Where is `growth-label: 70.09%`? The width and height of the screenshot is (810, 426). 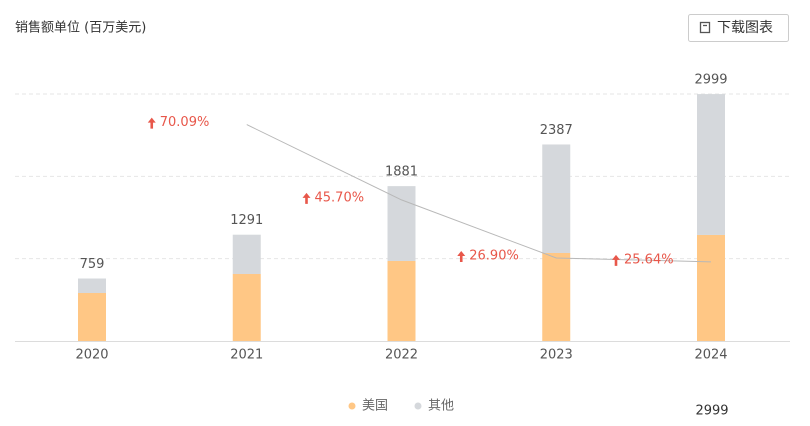 growth-label: 70.09% is located at coordinates (178, 122).